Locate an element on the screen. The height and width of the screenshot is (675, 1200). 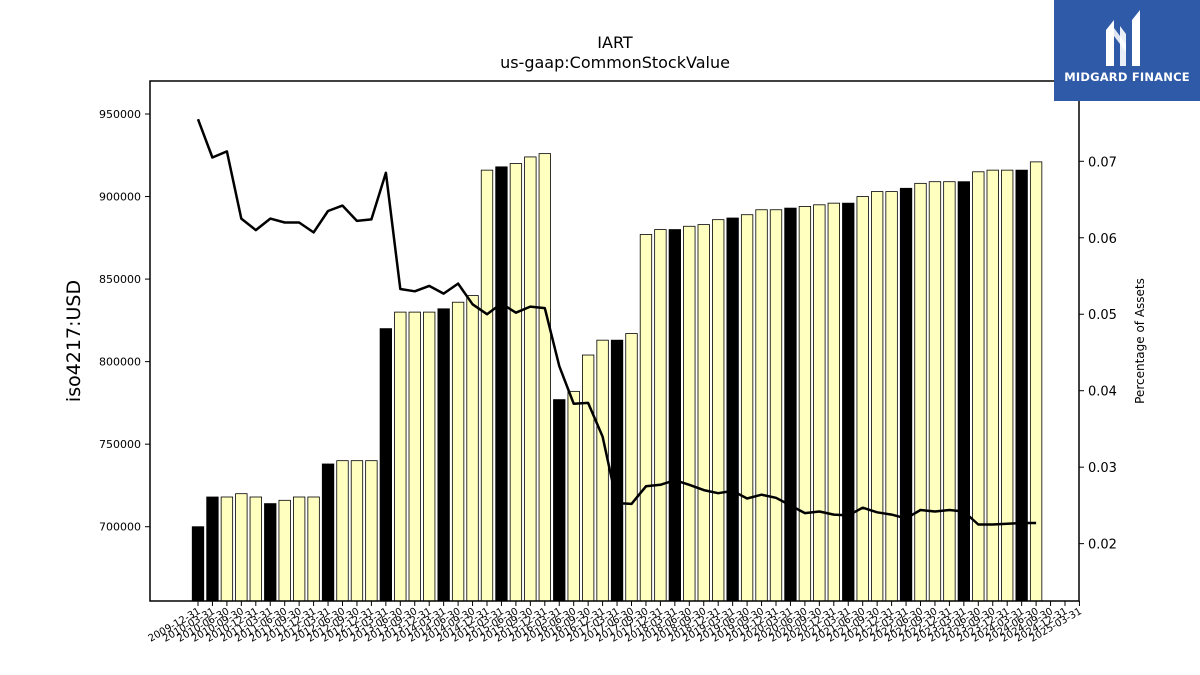
y2-tick-label: 0.04 is located at coordinates (1102, 392).